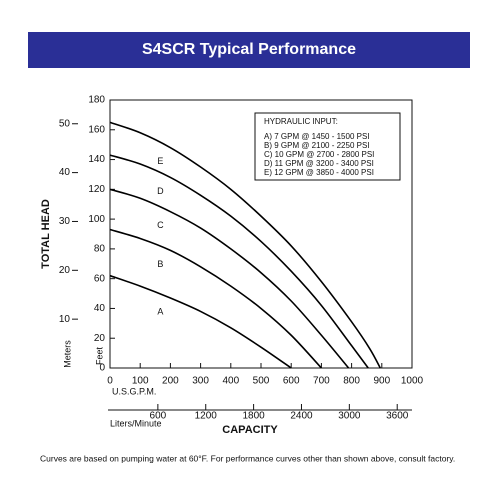 The width and height of the screenshot is (500, 500). What do you see at coordinates (319, 172) in the screenshot?
I see `legend-entry: E) 12 GPM @ 3850 - 4000 PSI` at bounding box center [319, 172].